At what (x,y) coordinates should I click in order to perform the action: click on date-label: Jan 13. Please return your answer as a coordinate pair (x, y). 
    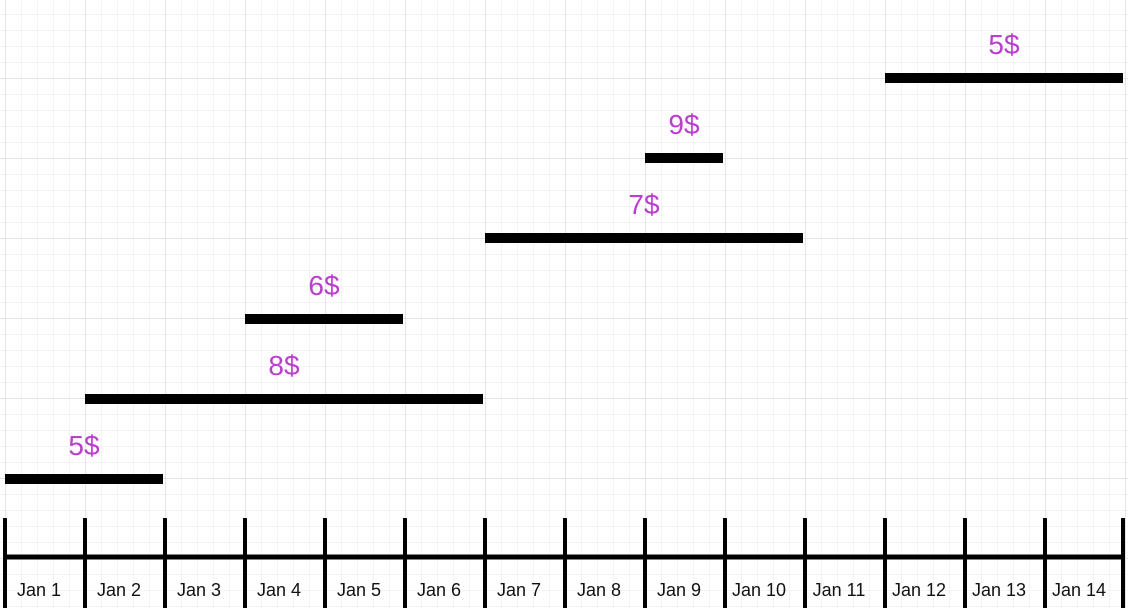
    Looking at the image, I should click on (999, 590).